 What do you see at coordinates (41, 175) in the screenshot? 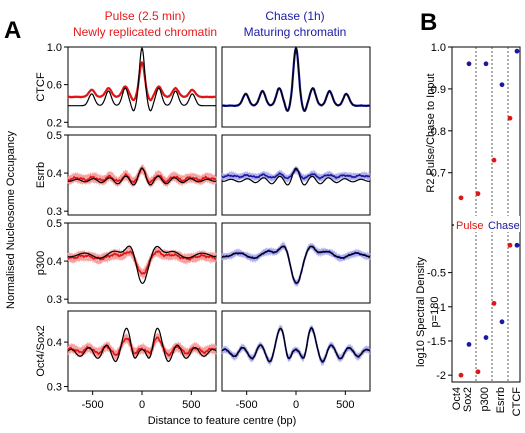
I see `row-label: Esrrb` at bounding box center [41, 175].